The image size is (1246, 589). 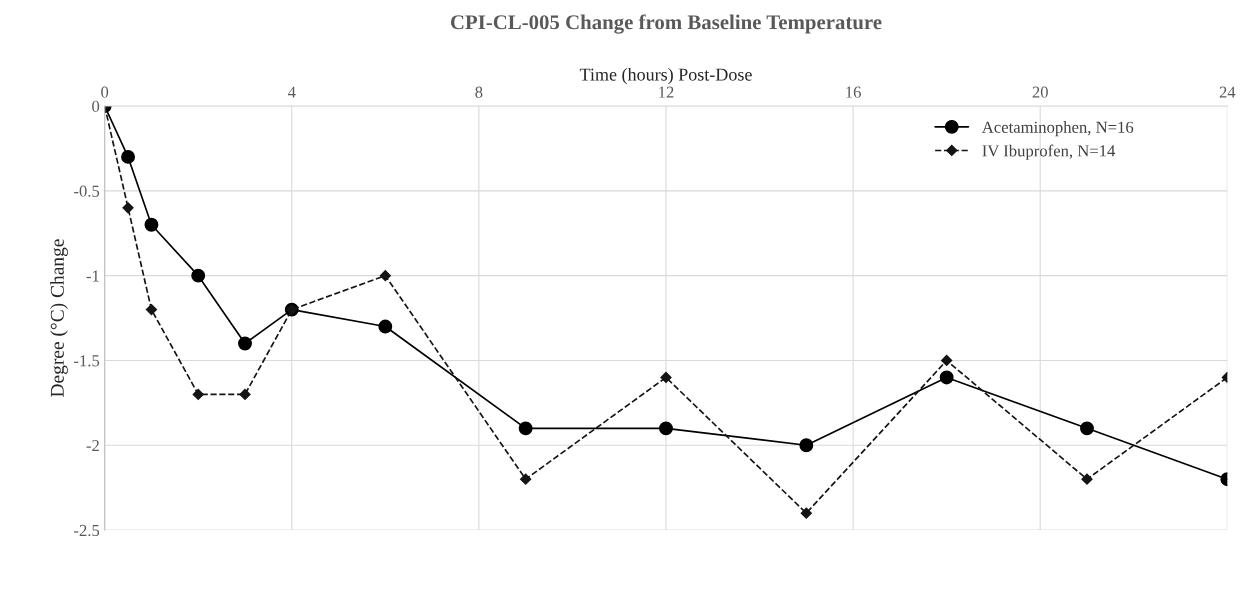 What do you see at coordinates (92, 276) in the screenshot?
I see `y-tick-label: -1` at bounding box center [92, 276].